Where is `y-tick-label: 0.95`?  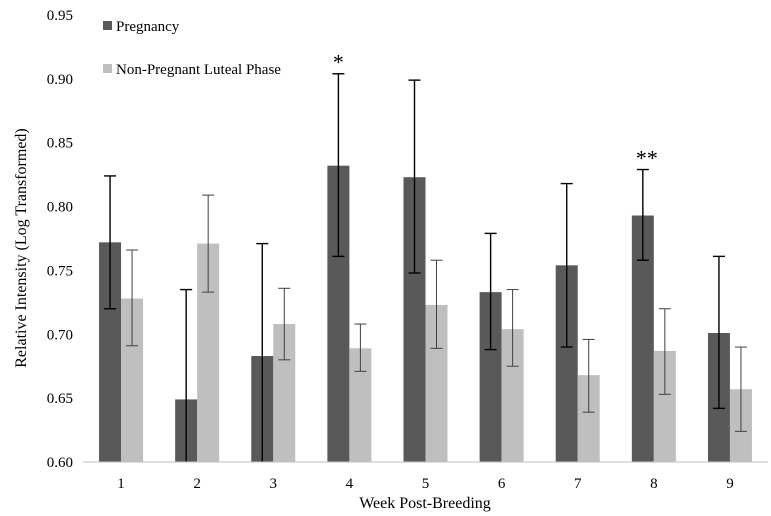 y-tick-label: 0.95 is located at coordinates (60, 16).